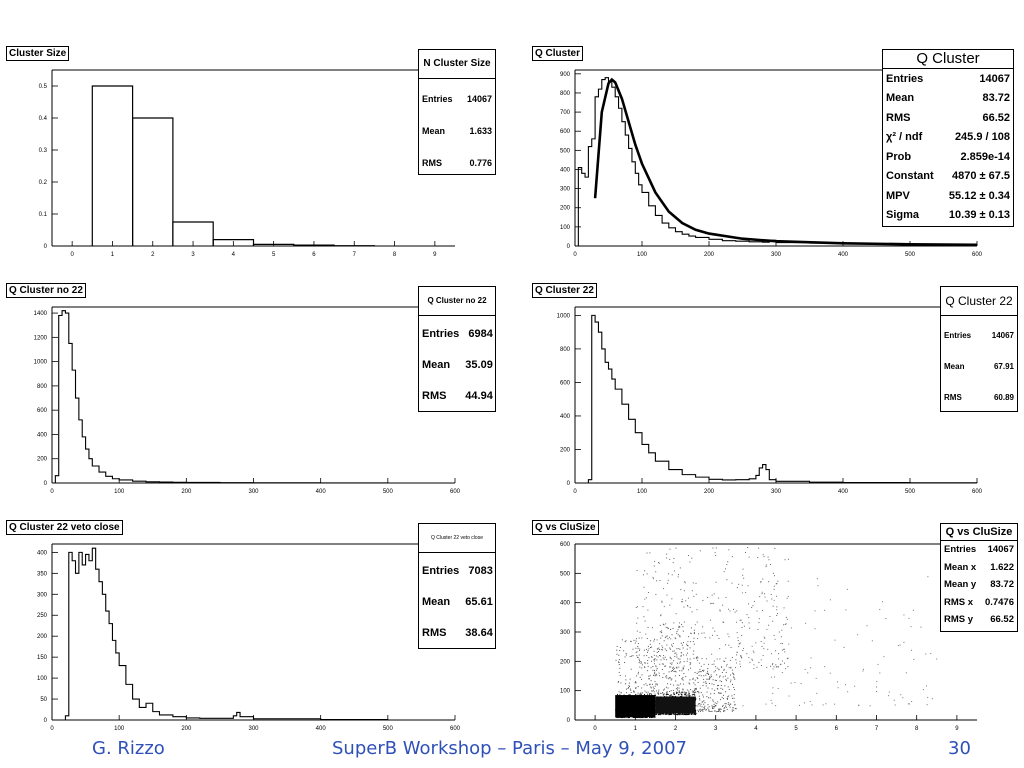 This screenshot has width=1024, height=768. I want to click on stats-box-title: Q vs CluSize, so click(979, 532).